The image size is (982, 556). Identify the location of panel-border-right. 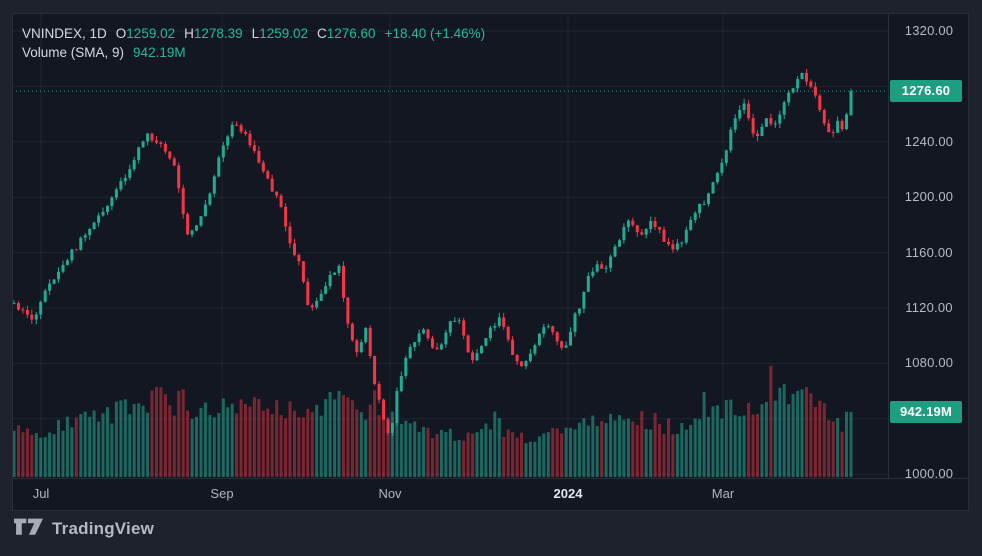
(968, 262).